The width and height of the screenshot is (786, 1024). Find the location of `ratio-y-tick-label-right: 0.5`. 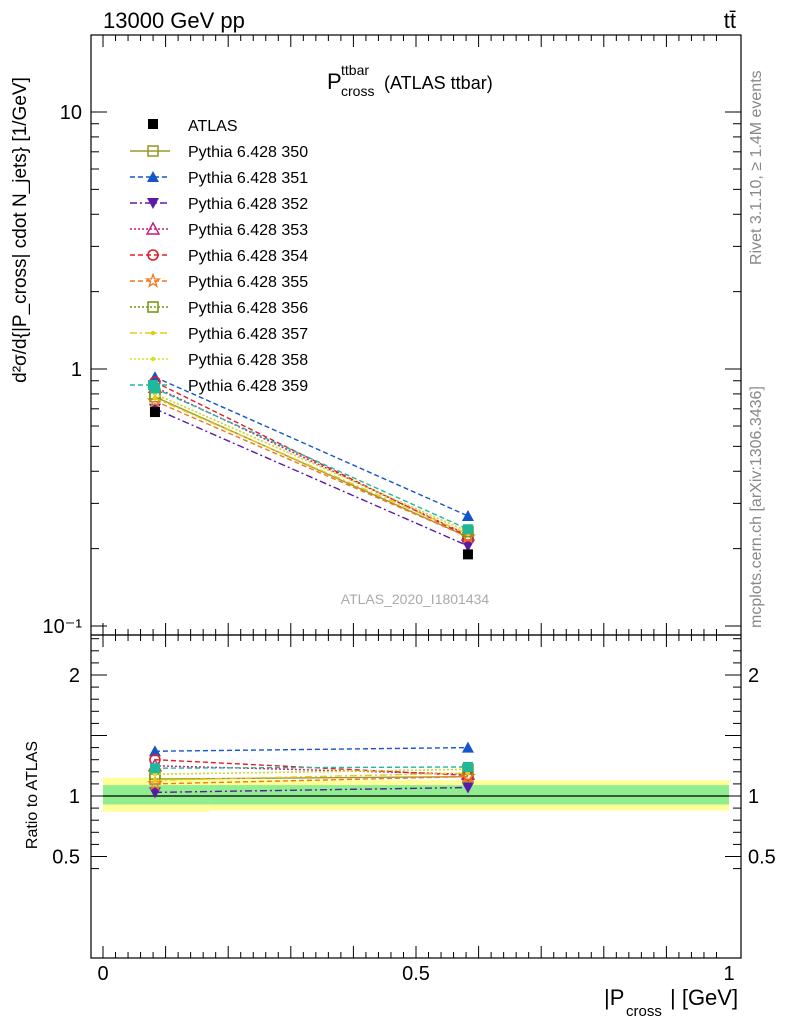

ratio-y-tick-label-right: 0.5 is located at coordinates (762, 858).